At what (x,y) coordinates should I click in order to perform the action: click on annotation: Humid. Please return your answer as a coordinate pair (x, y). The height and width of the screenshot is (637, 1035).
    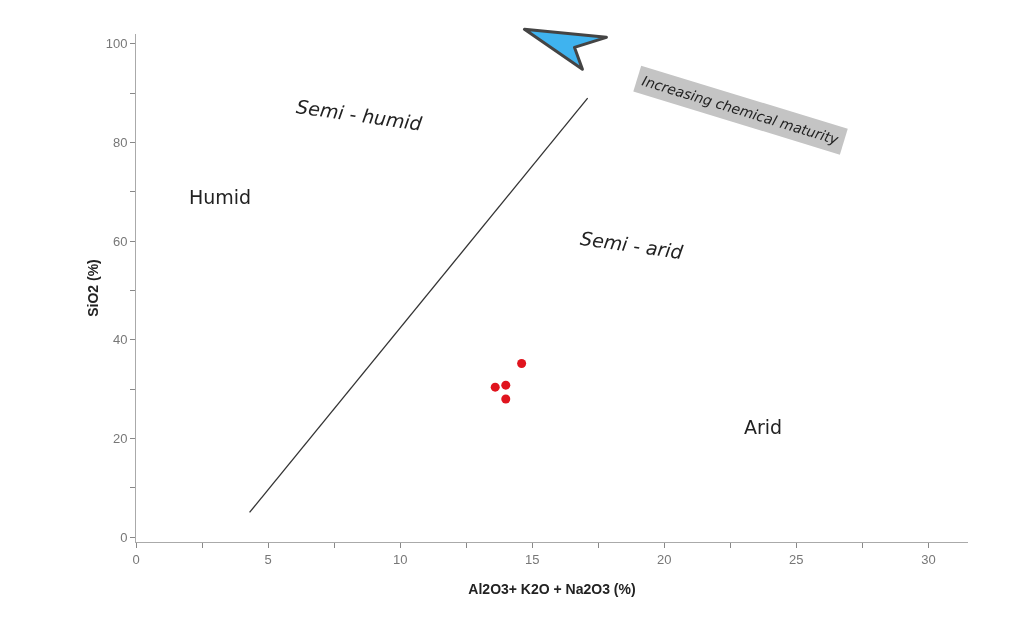
    Looking at the image, I should click on (220, 197).